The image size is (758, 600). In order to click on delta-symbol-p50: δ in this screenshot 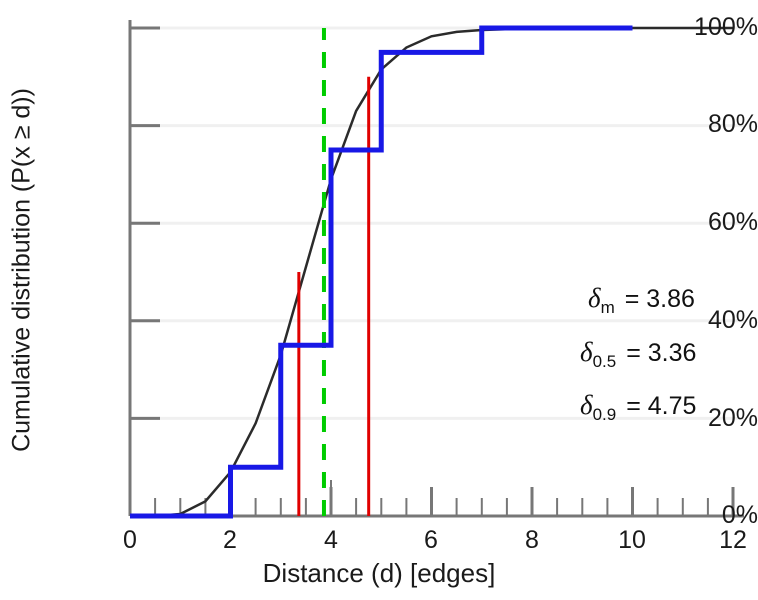, I will do `click(586, 352)`.